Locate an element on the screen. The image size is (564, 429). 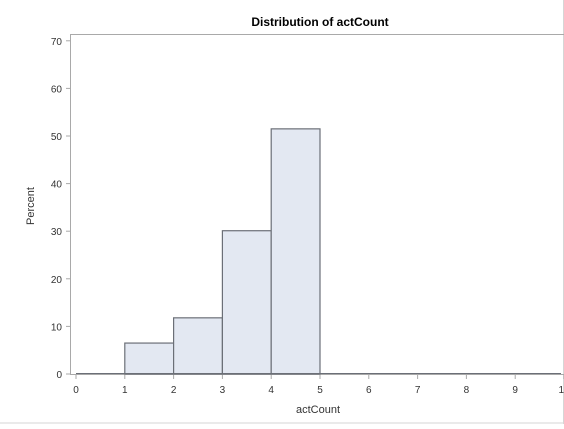
x-tick-label-3: 3 is located at coordinates (223, 390).